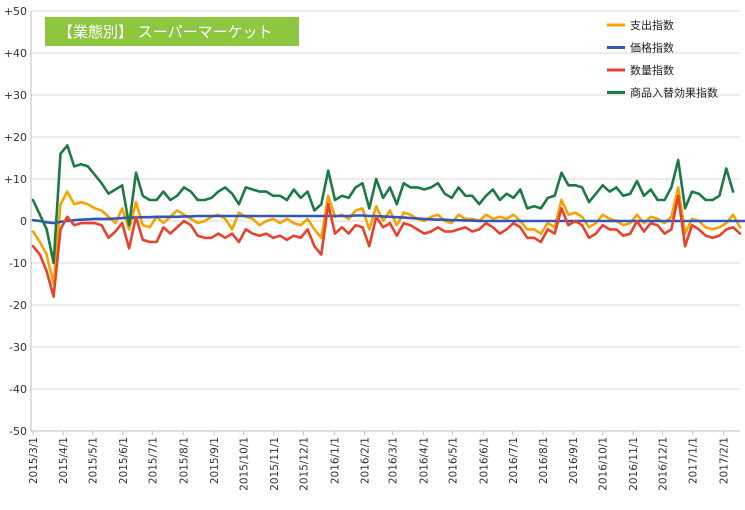 This screenshot has width=745, height=510. What do you see at coordinates (153, 460) in the screenshot?
I see `x-tick-label: 2015/7/1` at bounding box center [153, 460].